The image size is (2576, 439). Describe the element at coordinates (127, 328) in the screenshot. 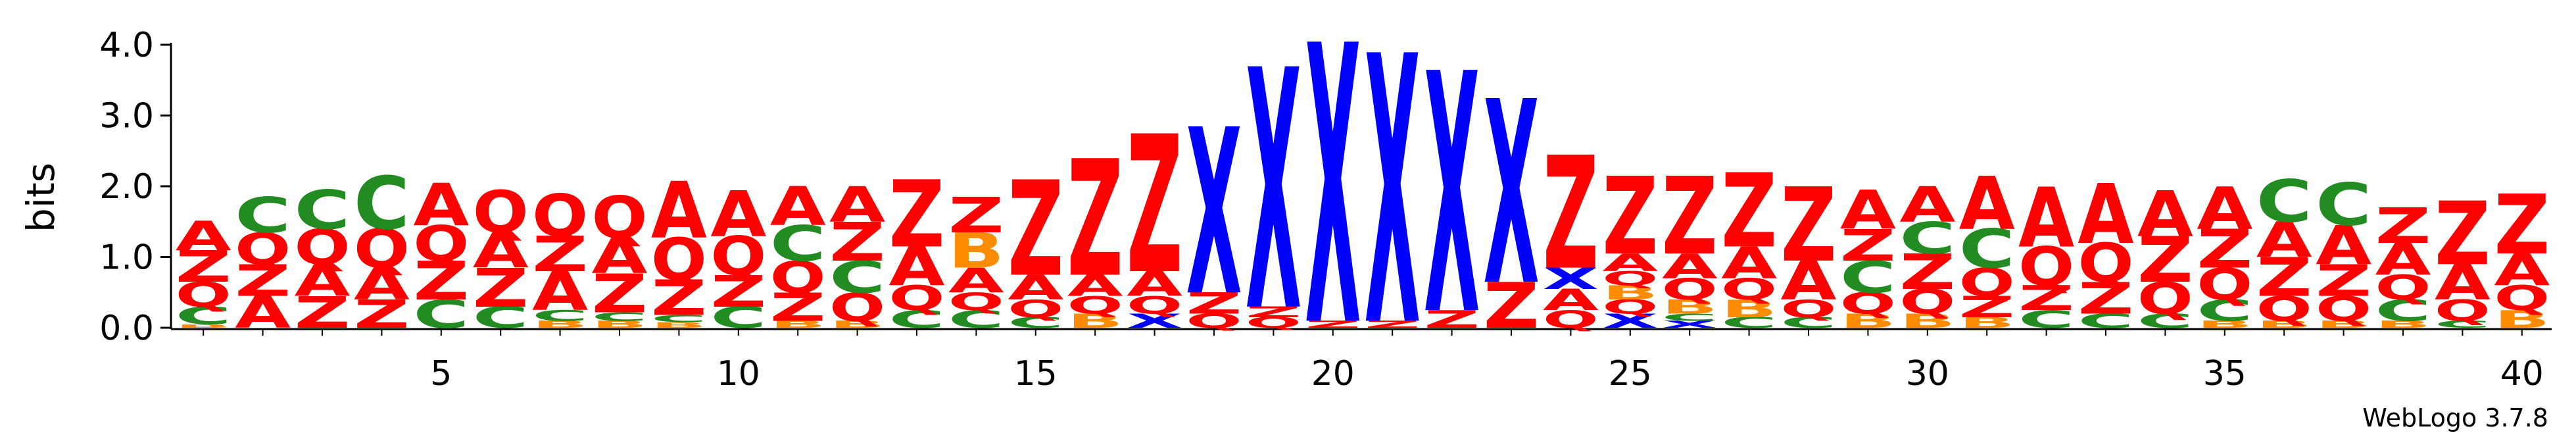

I see `y-tick-label: 0.0` at that location.